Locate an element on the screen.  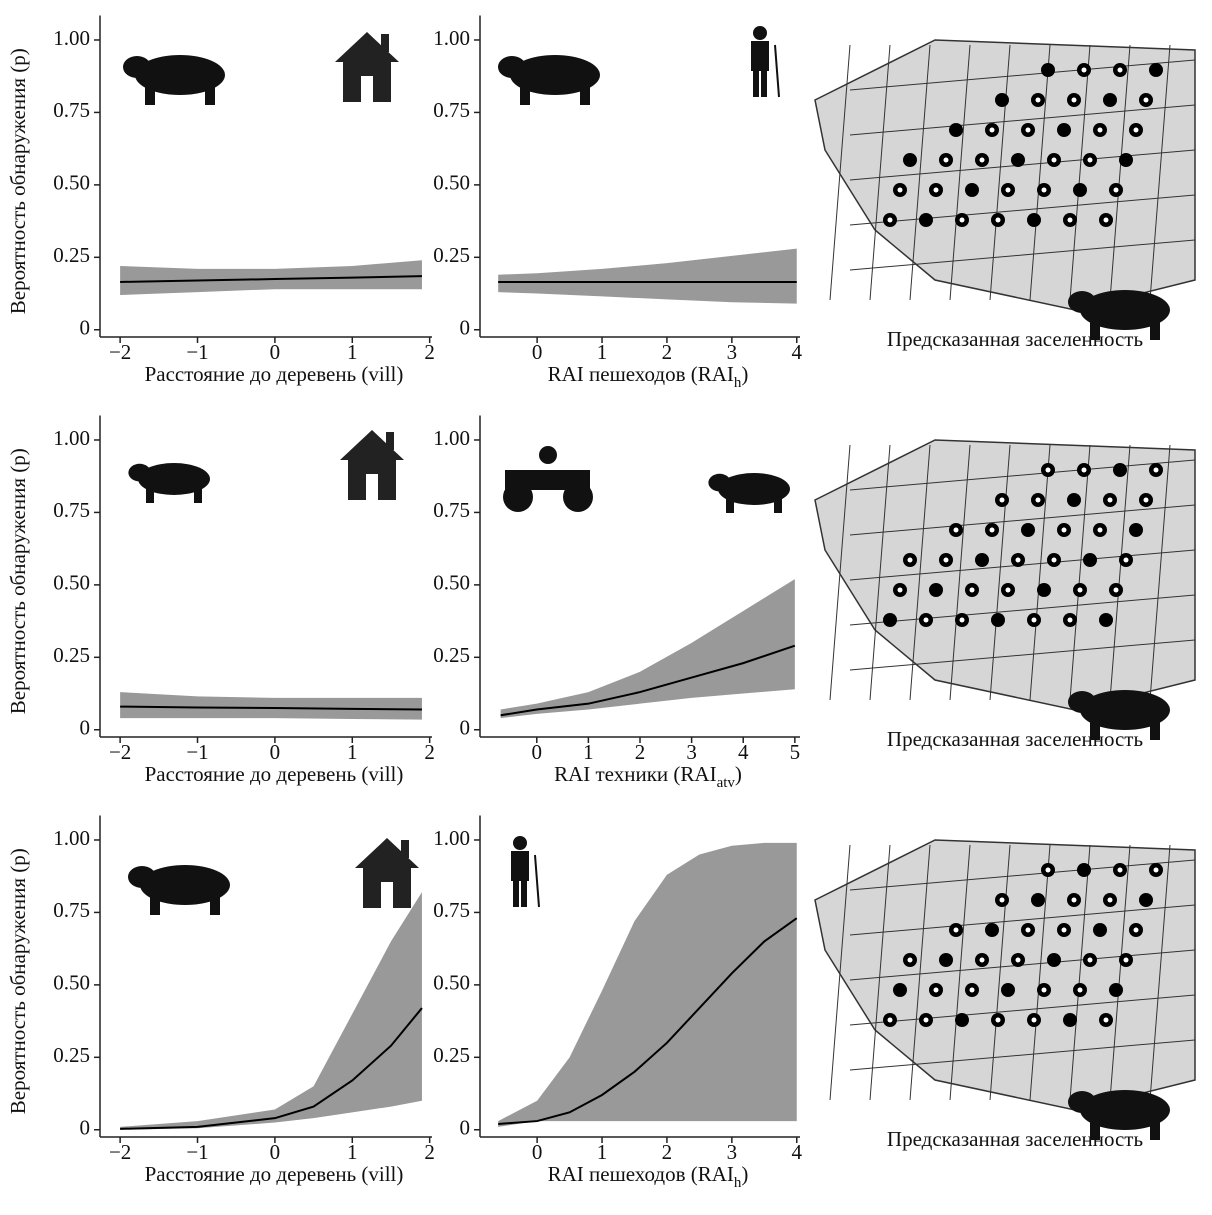
cougar-icon is located at coordinates (749, 493).